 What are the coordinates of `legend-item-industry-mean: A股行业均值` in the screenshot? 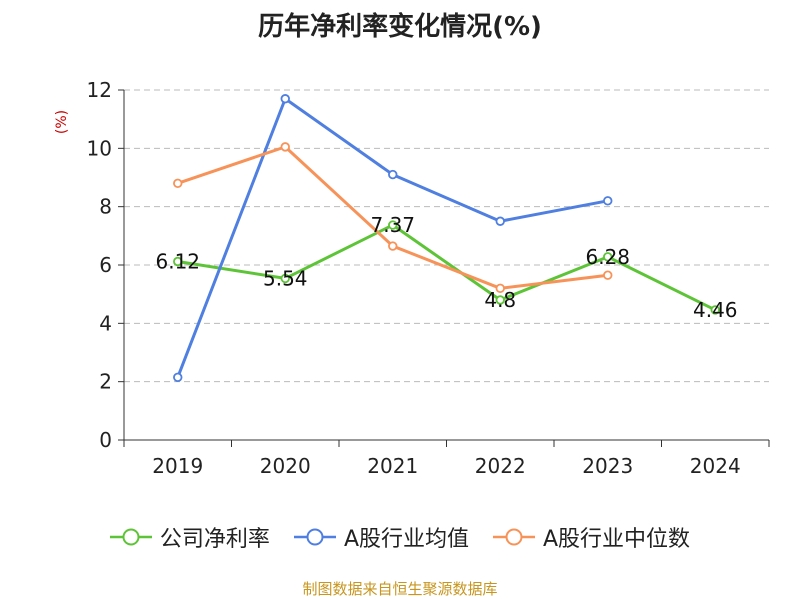 It's located at (381, 537).